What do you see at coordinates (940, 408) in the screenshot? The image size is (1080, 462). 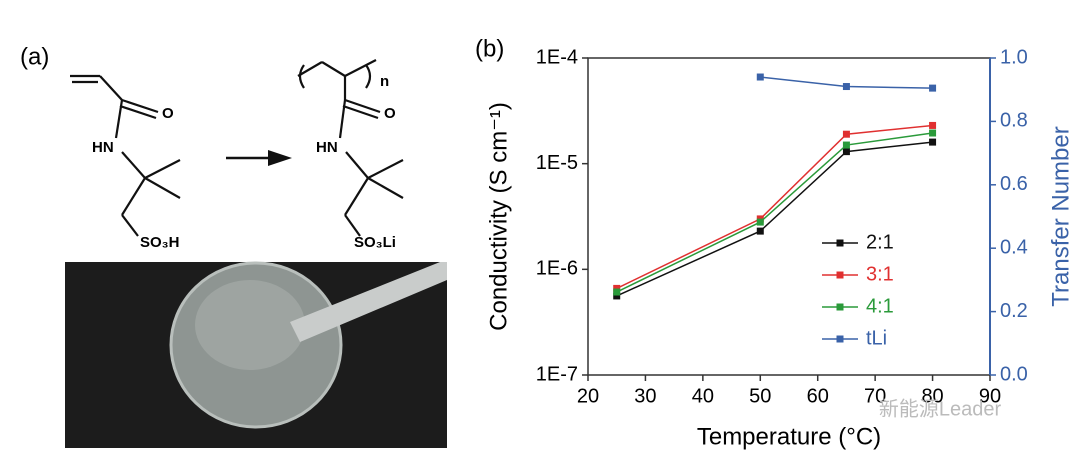 I see `watermark: 新能源Leader` at bounding box center [940, 408].